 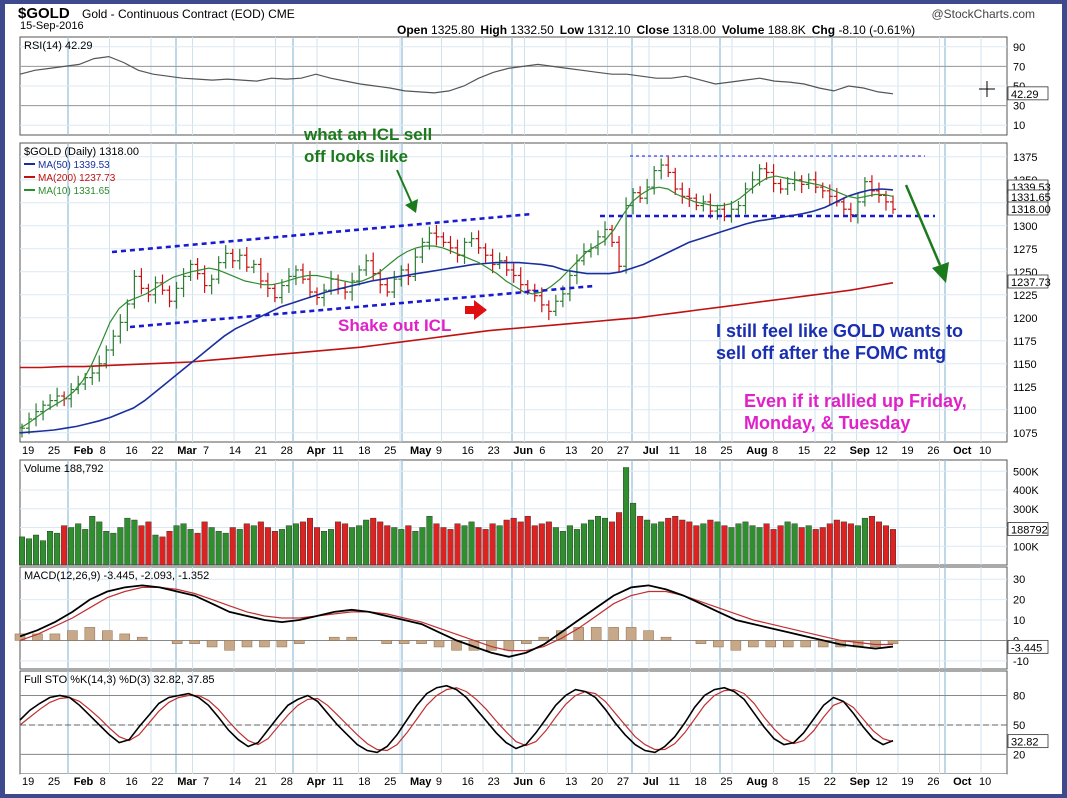 What do you see at coordinates (395, 325) in the screenshot?
I see `shake-out-note: Shake out ICL` at bounding box center [395, 325].